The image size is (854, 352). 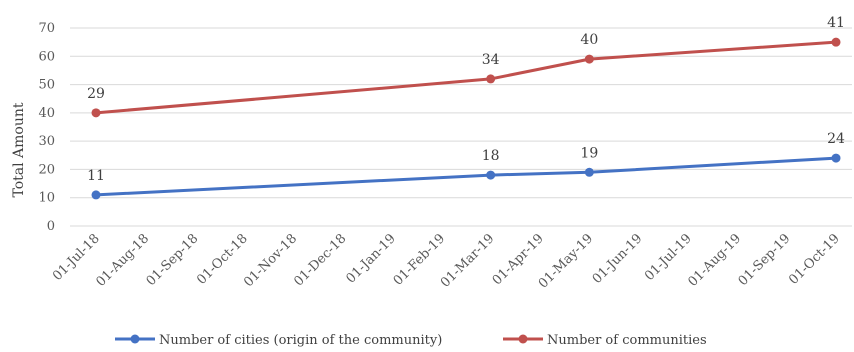 I want to click on data-label: 11, so click(x=96, y=176).